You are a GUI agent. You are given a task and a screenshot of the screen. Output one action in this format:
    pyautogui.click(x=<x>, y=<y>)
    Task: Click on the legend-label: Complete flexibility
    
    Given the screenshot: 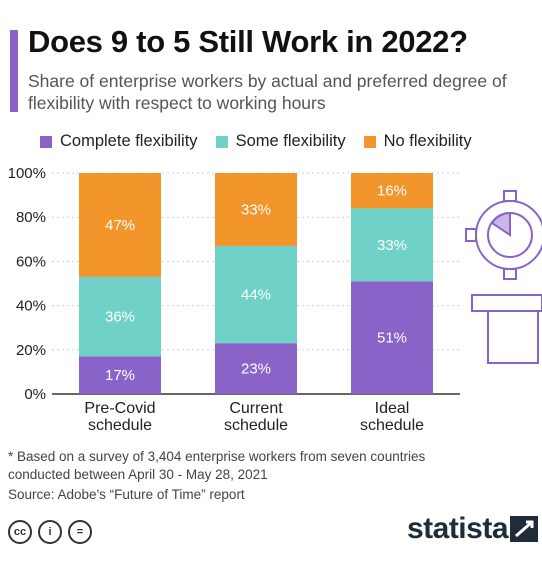 What is the action you would take?
    pyautogui.click(x=129, y=141)
    